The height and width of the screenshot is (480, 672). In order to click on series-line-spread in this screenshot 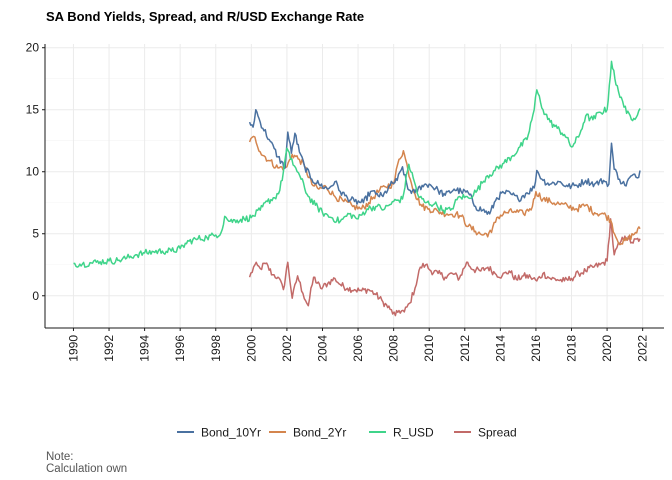, I will do `click(444, 267)`.